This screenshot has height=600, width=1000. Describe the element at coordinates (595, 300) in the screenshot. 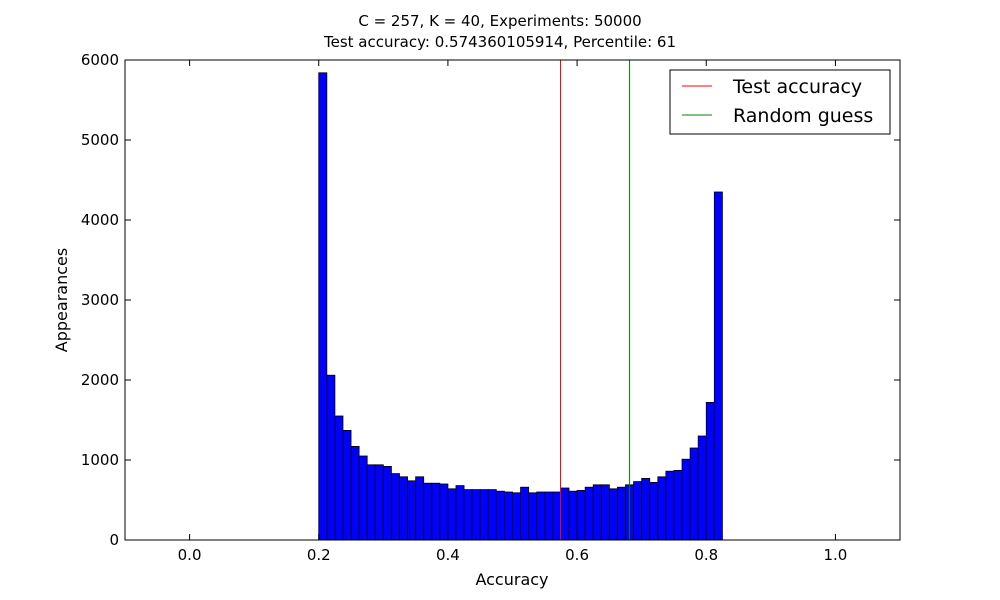

I see `reference-lines` at that location.